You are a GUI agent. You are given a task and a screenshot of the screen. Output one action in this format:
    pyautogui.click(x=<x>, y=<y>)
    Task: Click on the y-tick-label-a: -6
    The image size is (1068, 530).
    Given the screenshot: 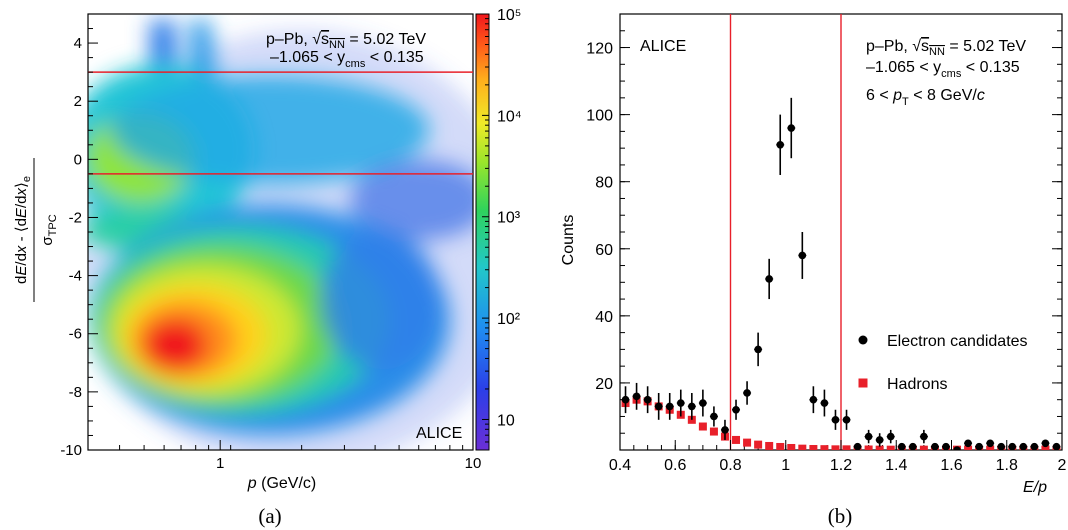 What is the action you would take?
    pyautogui.click(x=75, y=334)
    